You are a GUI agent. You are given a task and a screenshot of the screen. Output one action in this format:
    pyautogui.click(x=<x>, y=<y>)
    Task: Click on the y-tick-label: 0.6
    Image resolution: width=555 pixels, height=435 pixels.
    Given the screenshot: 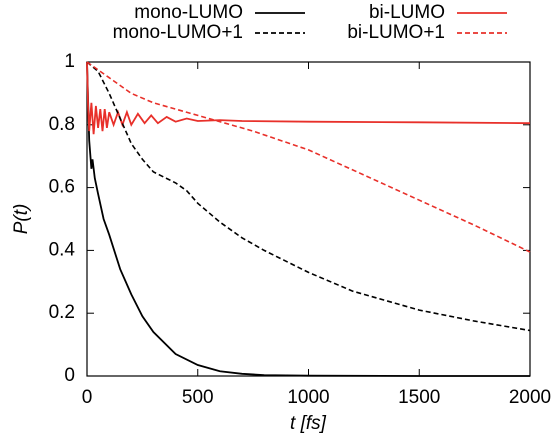 What is the action you would take?
    pyautogui.click(x=62, y=187)
    